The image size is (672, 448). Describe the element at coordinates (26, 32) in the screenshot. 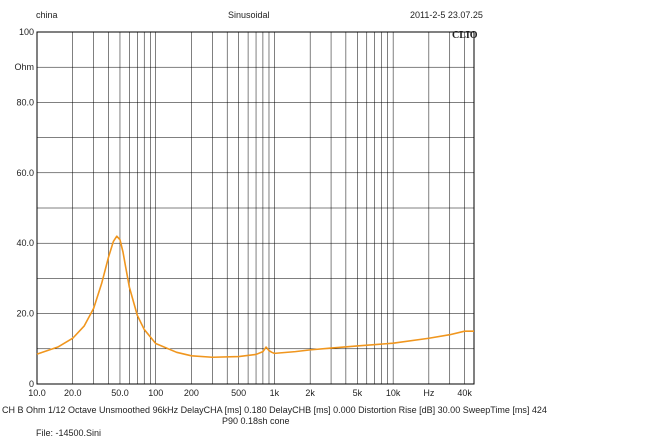

I see `y-tick-label: 100` at that location.